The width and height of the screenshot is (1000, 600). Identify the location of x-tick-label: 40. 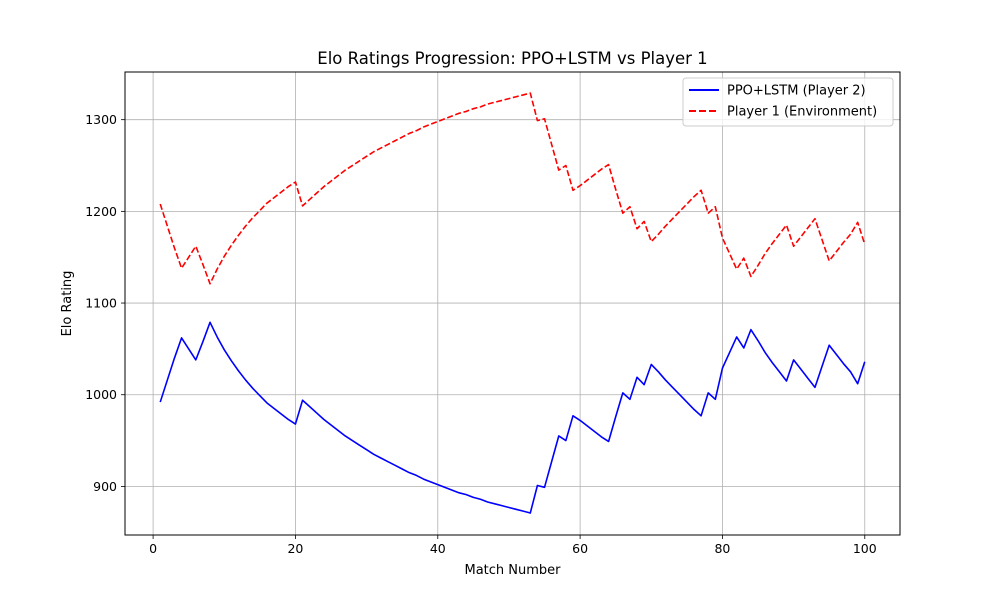
(438, 548).